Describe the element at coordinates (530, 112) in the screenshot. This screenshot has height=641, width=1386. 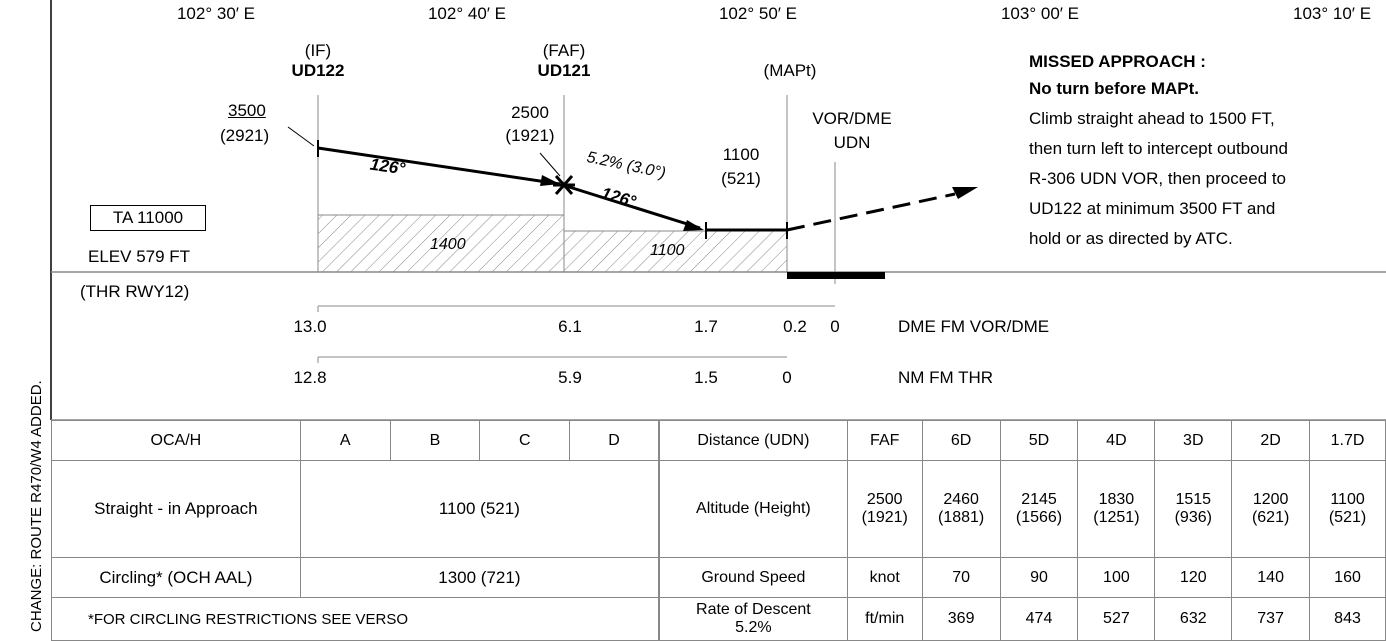
I see `faf-altitude: 2500` at that location.